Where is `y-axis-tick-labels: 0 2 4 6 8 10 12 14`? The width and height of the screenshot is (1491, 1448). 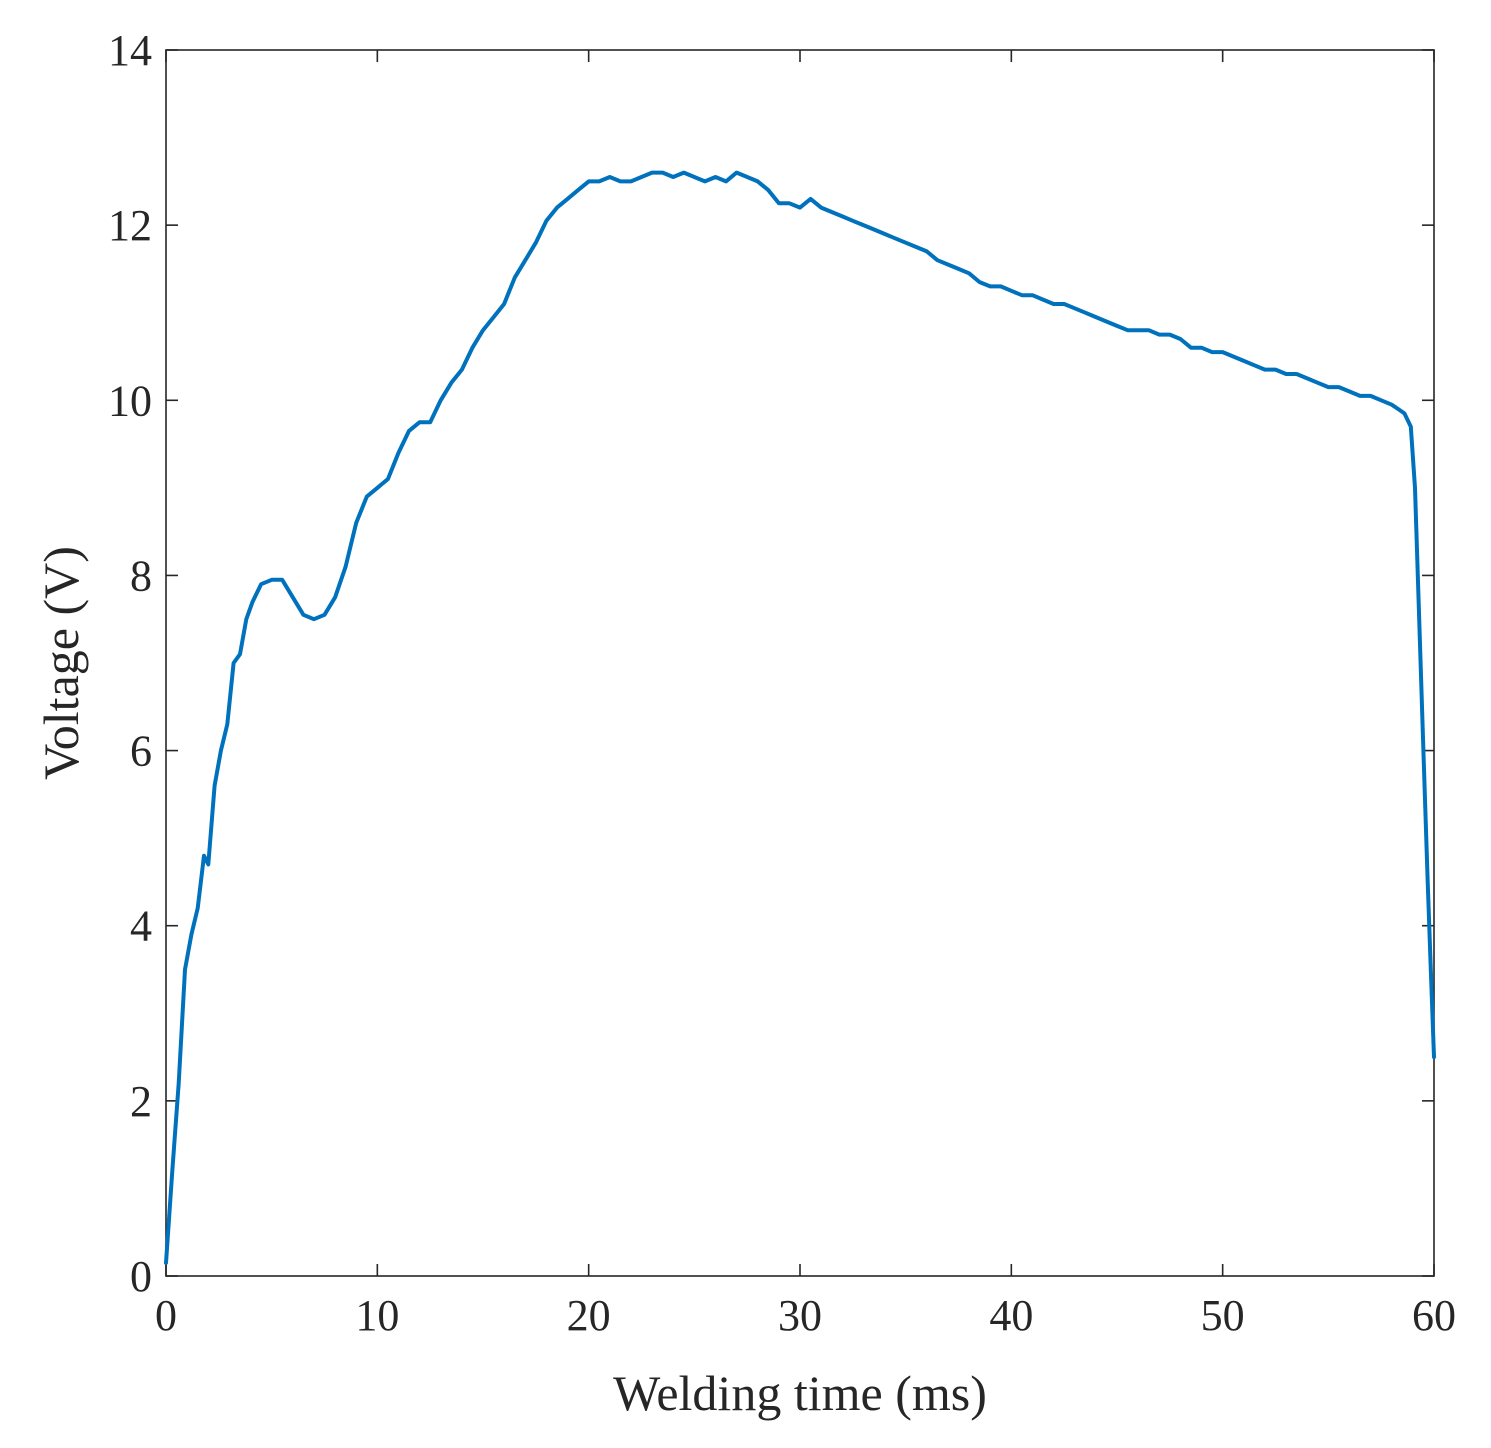
y-axis-tick-labels: 0 2 4 6 8 10 12 14 is located at coordinates (130, 663).